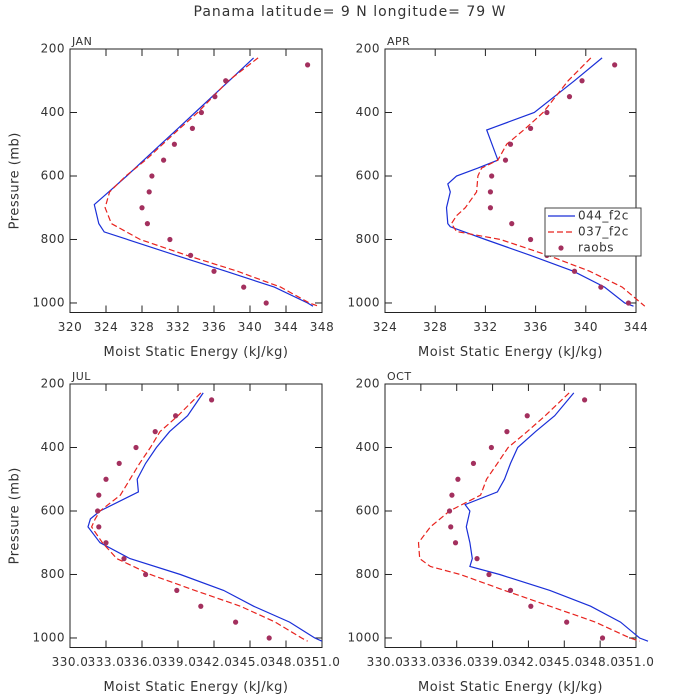 The image size is (700, 700). Describe the element at coordinates (70, 327) in the screenshot. I see `x-tick-label: 320` at that location.